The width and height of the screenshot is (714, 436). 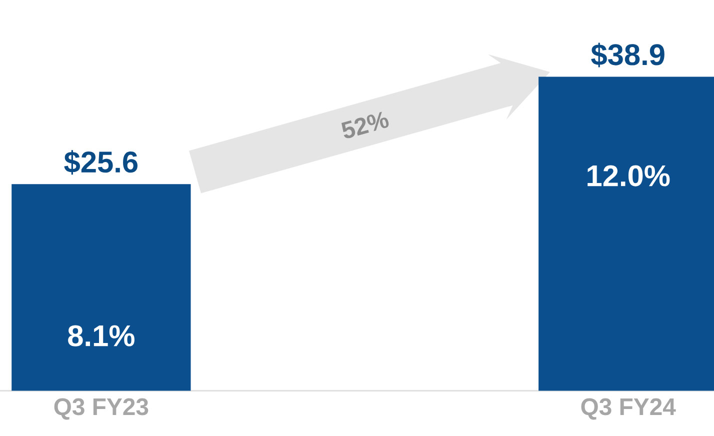 What do you see at coordinates (628, 409) in the screenshot?
I see `x-tick-label: Q3 FY24` at bounding box center [628, 409].